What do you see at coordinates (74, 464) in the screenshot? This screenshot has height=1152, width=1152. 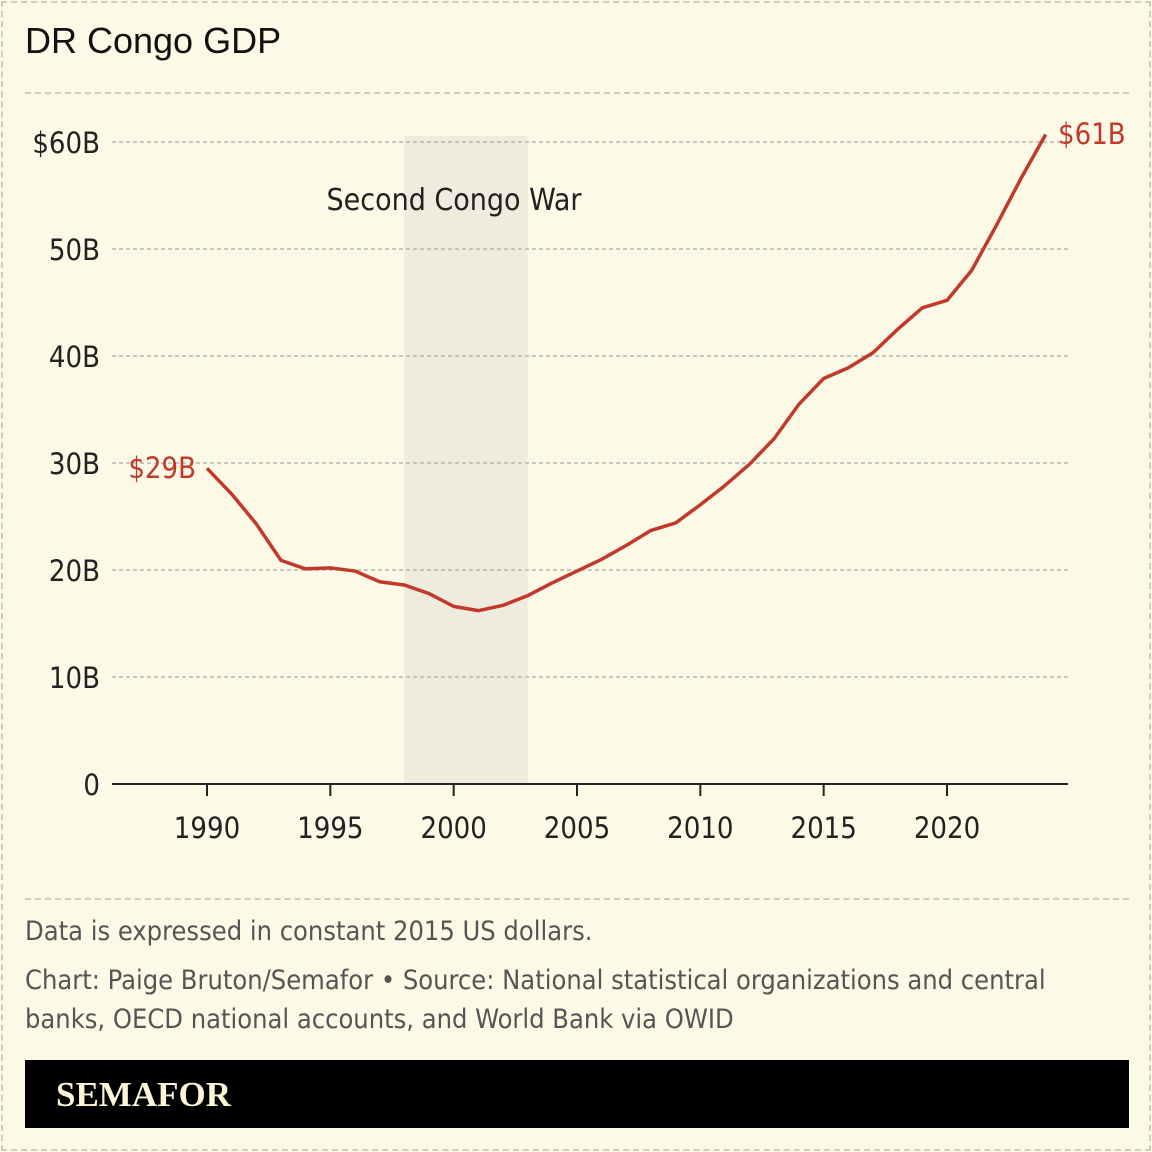 I see `y-tick-label: 30B` at bounding box center [74, 464].